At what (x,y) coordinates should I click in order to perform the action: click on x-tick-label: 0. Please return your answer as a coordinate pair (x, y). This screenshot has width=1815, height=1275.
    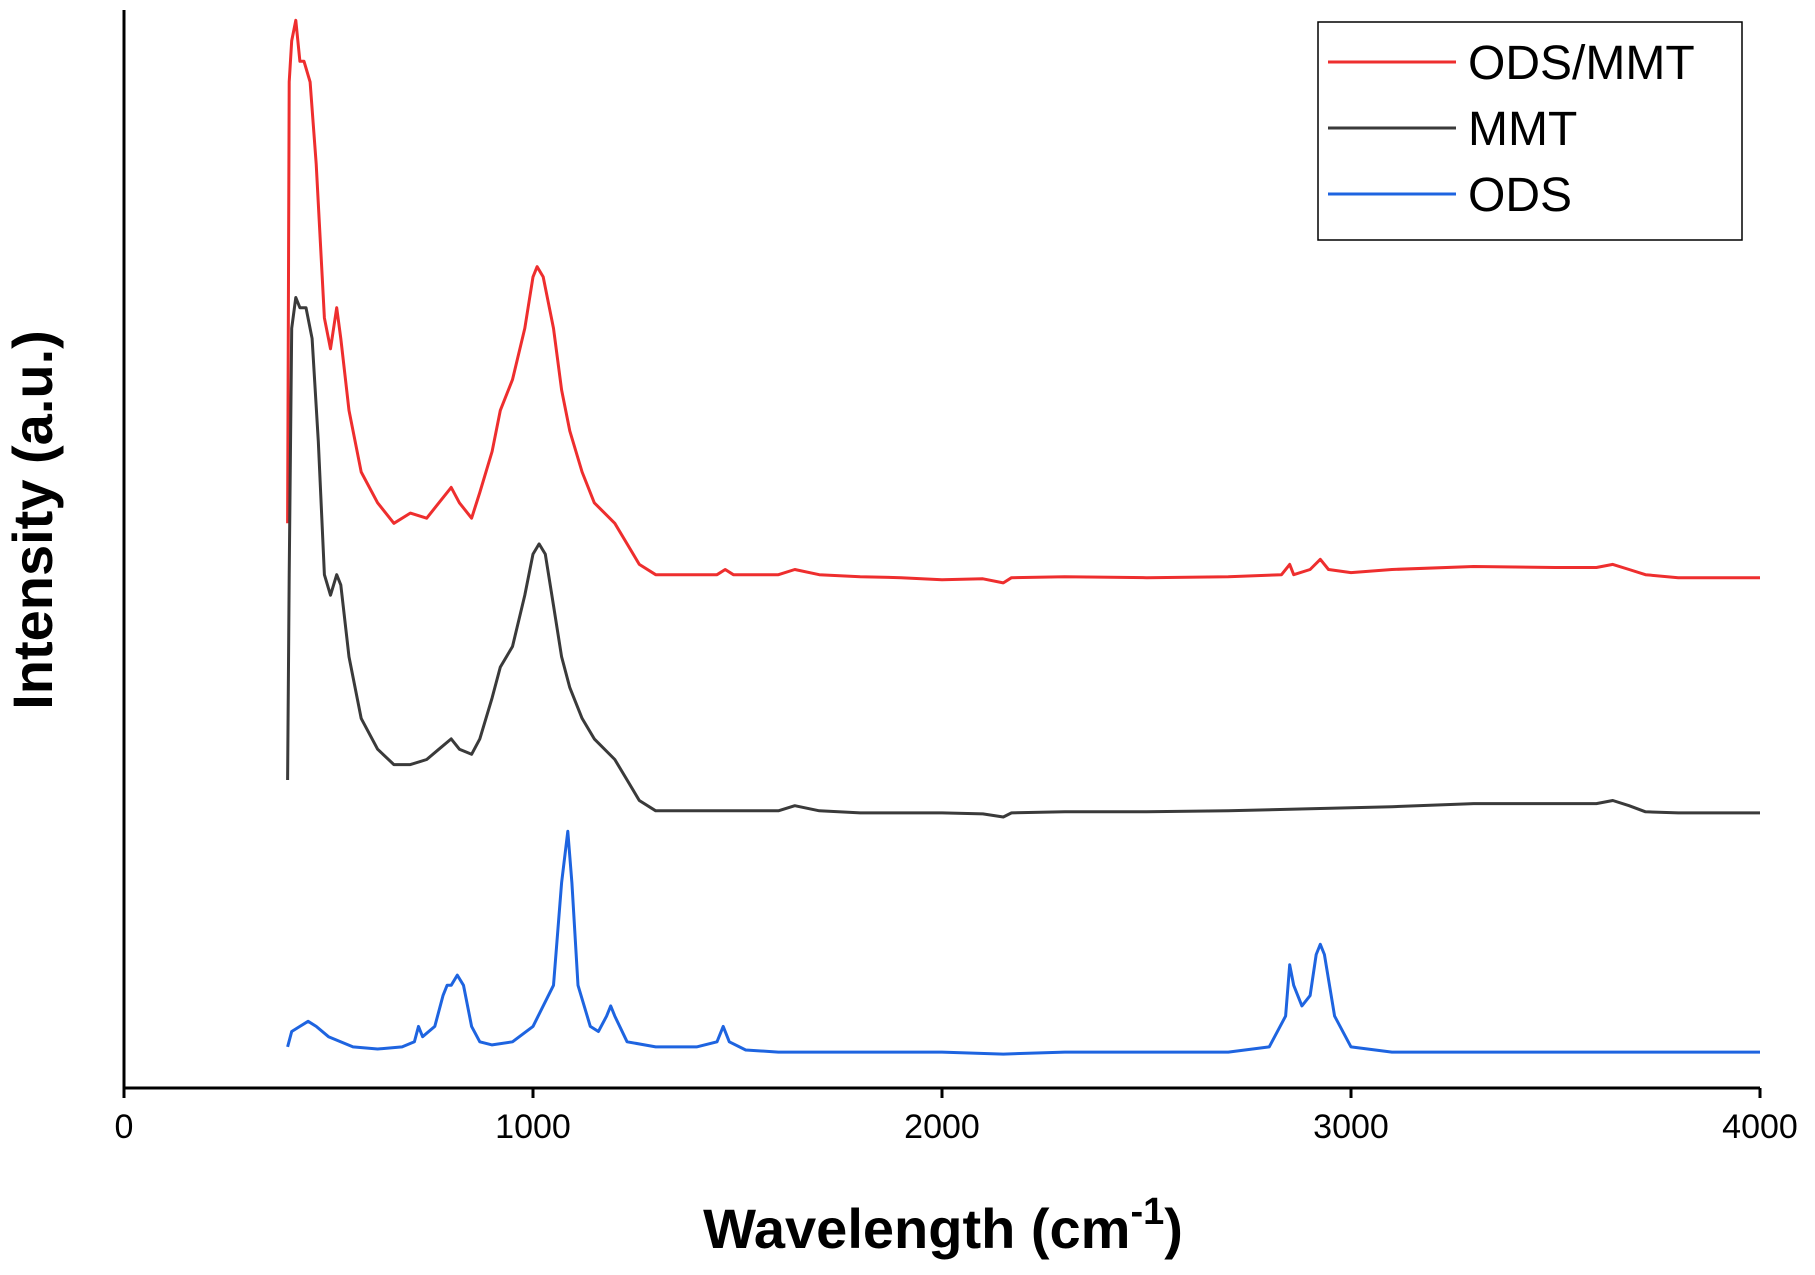
    Looking at the image, I should click on (124, 1127).